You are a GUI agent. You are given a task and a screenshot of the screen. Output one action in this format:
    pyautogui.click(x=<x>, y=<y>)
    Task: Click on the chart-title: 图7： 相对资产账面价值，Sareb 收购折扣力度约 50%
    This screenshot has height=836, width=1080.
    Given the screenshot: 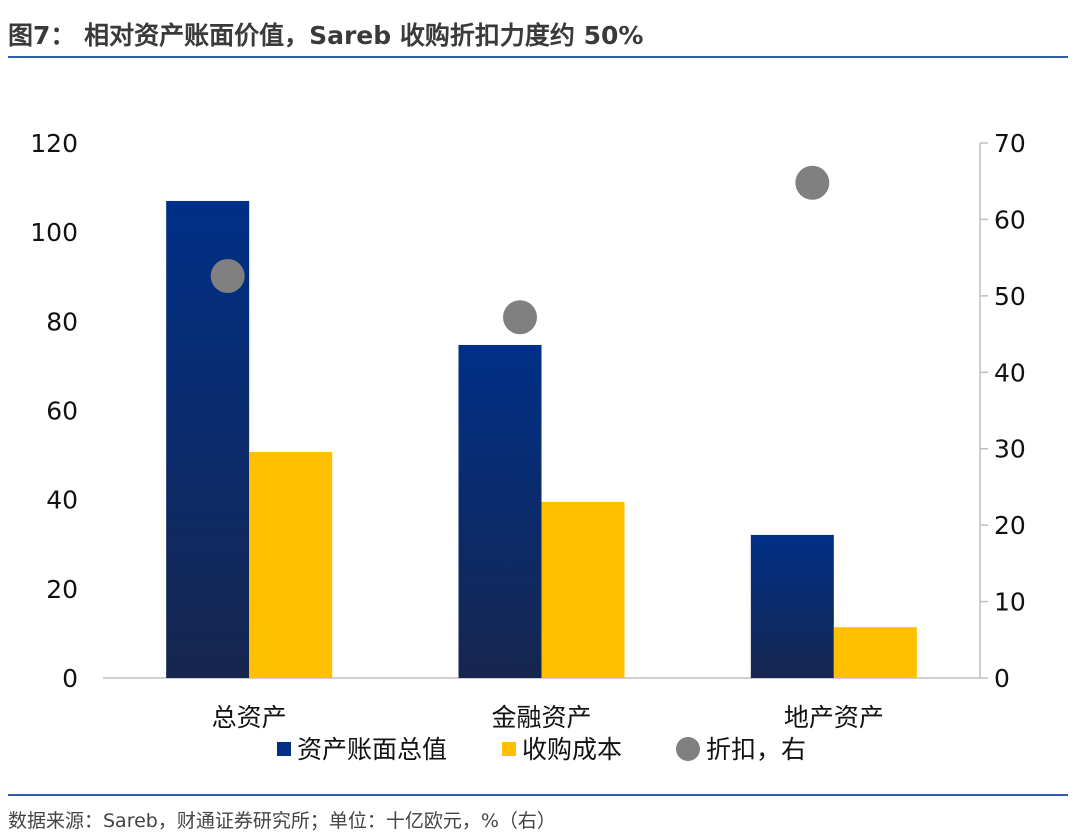 What is the action you would take?
    pyautogui.click(x=326, y=35)
    